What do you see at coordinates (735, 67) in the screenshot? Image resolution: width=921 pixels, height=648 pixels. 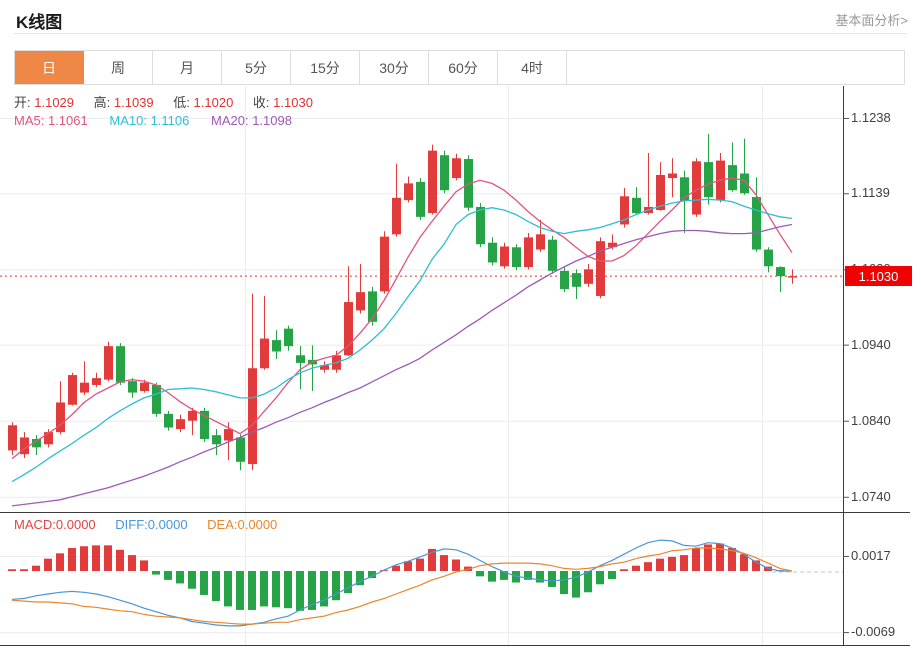 I see `tab-bar-filler` at bounding box center [735, 67].